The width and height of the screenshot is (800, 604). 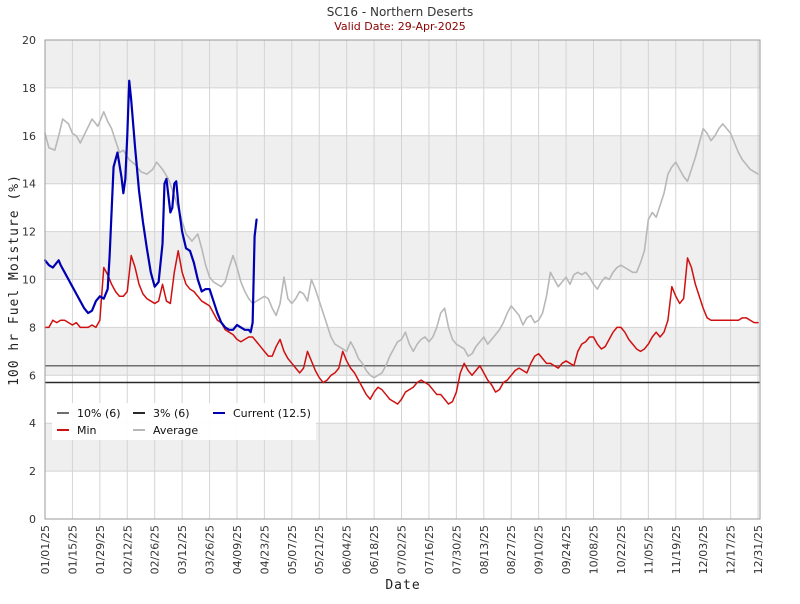 I want to click on x-tick-label: 07/30/25, so click(x=456, y=549).